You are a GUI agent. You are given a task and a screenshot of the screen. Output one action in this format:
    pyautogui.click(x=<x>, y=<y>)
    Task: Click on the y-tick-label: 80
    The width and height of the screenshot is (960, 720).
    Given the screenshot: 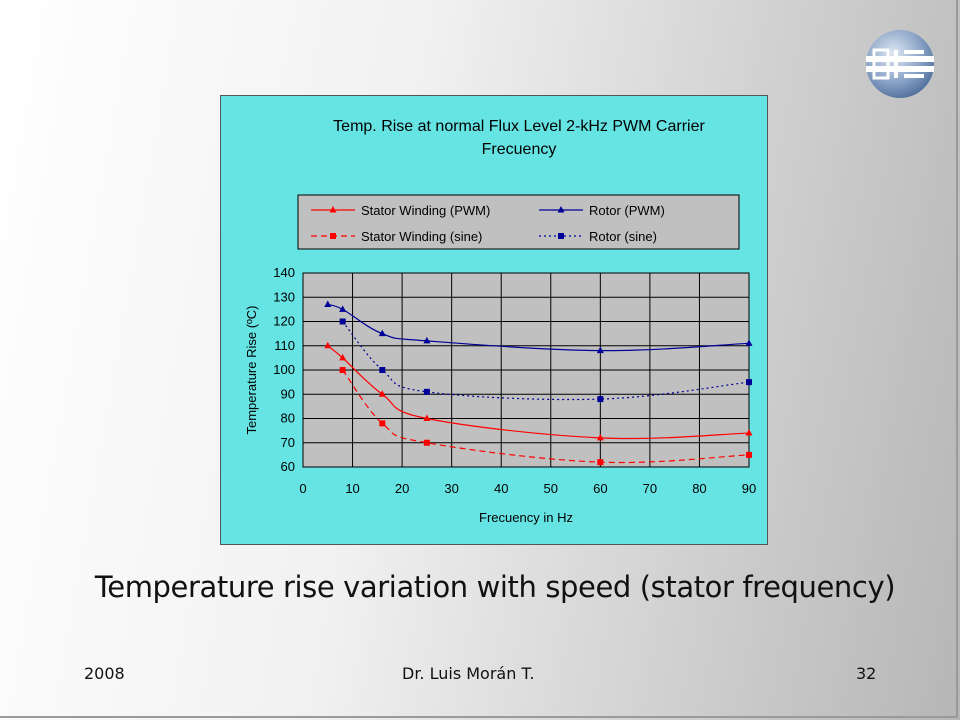 What is the action you would take?
    pyautogui.click(x=288, y=418)
    